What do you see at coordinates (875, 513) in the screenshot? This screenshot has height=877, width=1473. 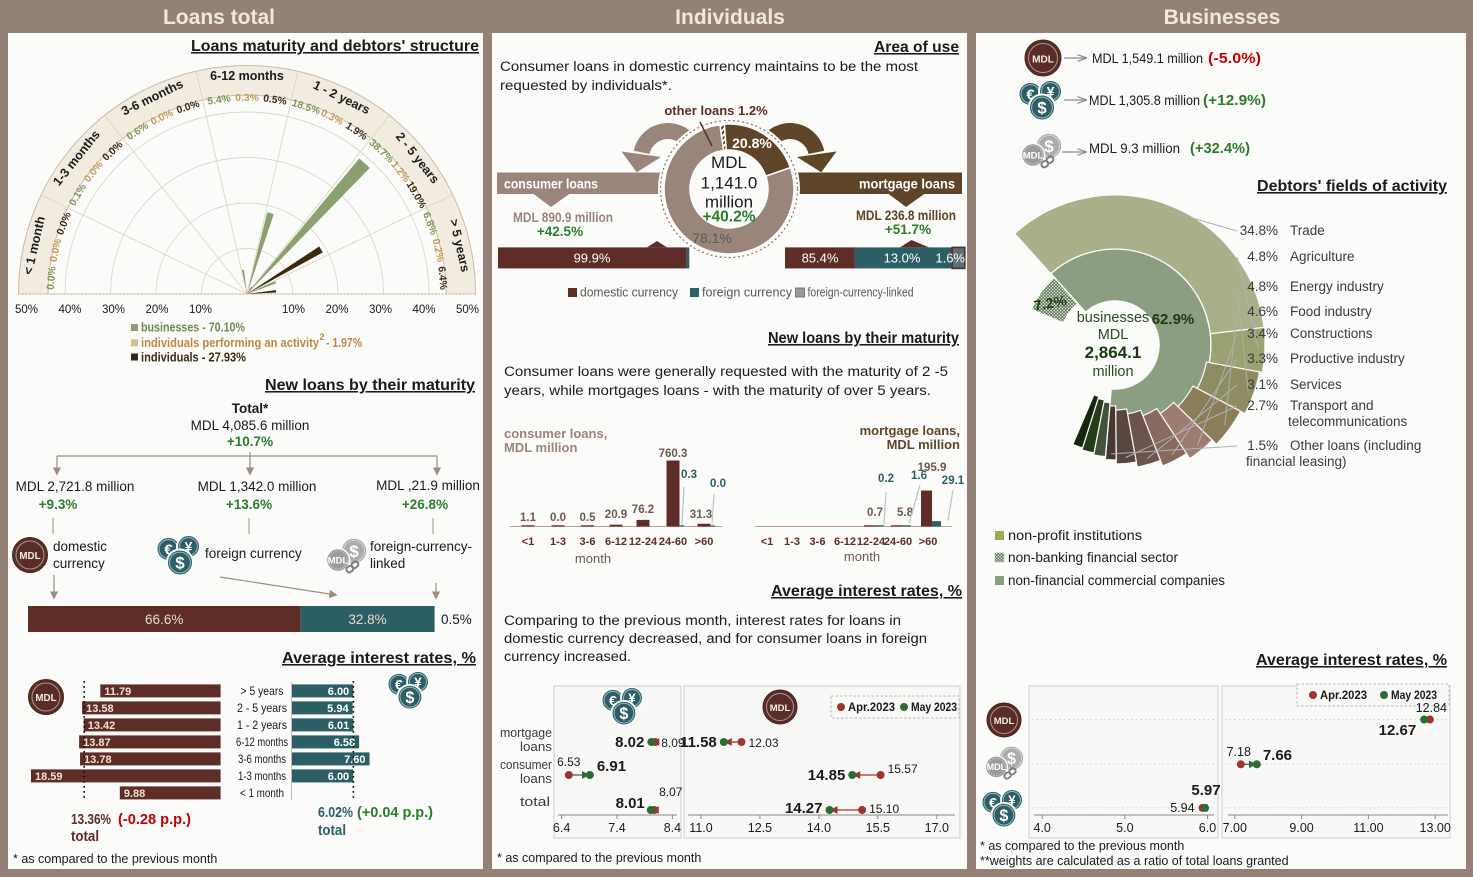 I see `svg-text: 0.7` at bounding box center [875, 513].